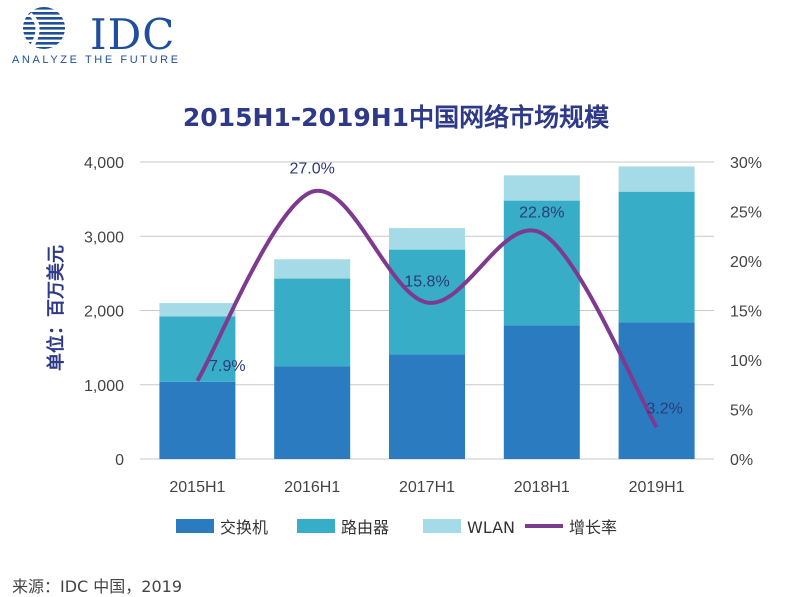 This screenshot has height=597, width=792. Describe the element at coordinates (746, 361) in the screenshot. I see `y2-tick-label: 10%` at that location.